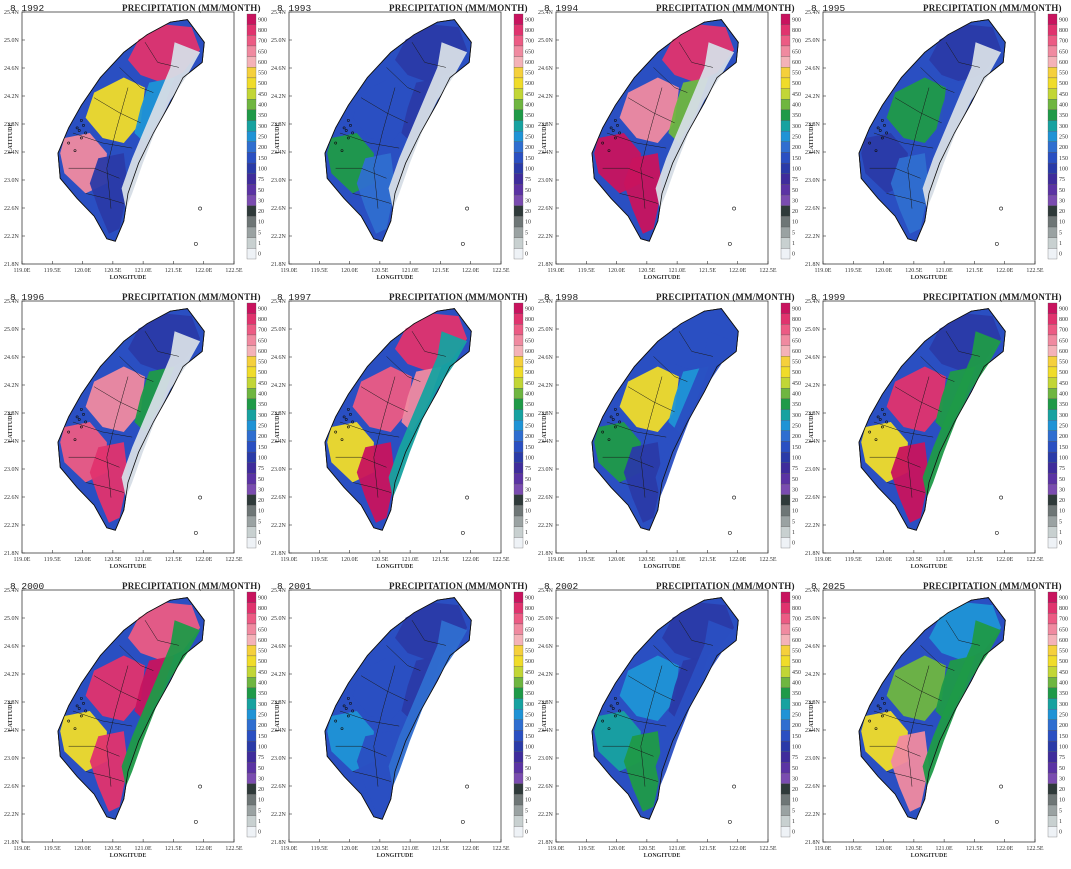 This screenshot has height=869, width=1071. Describe the element at coordinates (294, 297) in the screenshot. I see `panel-date-title: 8 1997` at that location.